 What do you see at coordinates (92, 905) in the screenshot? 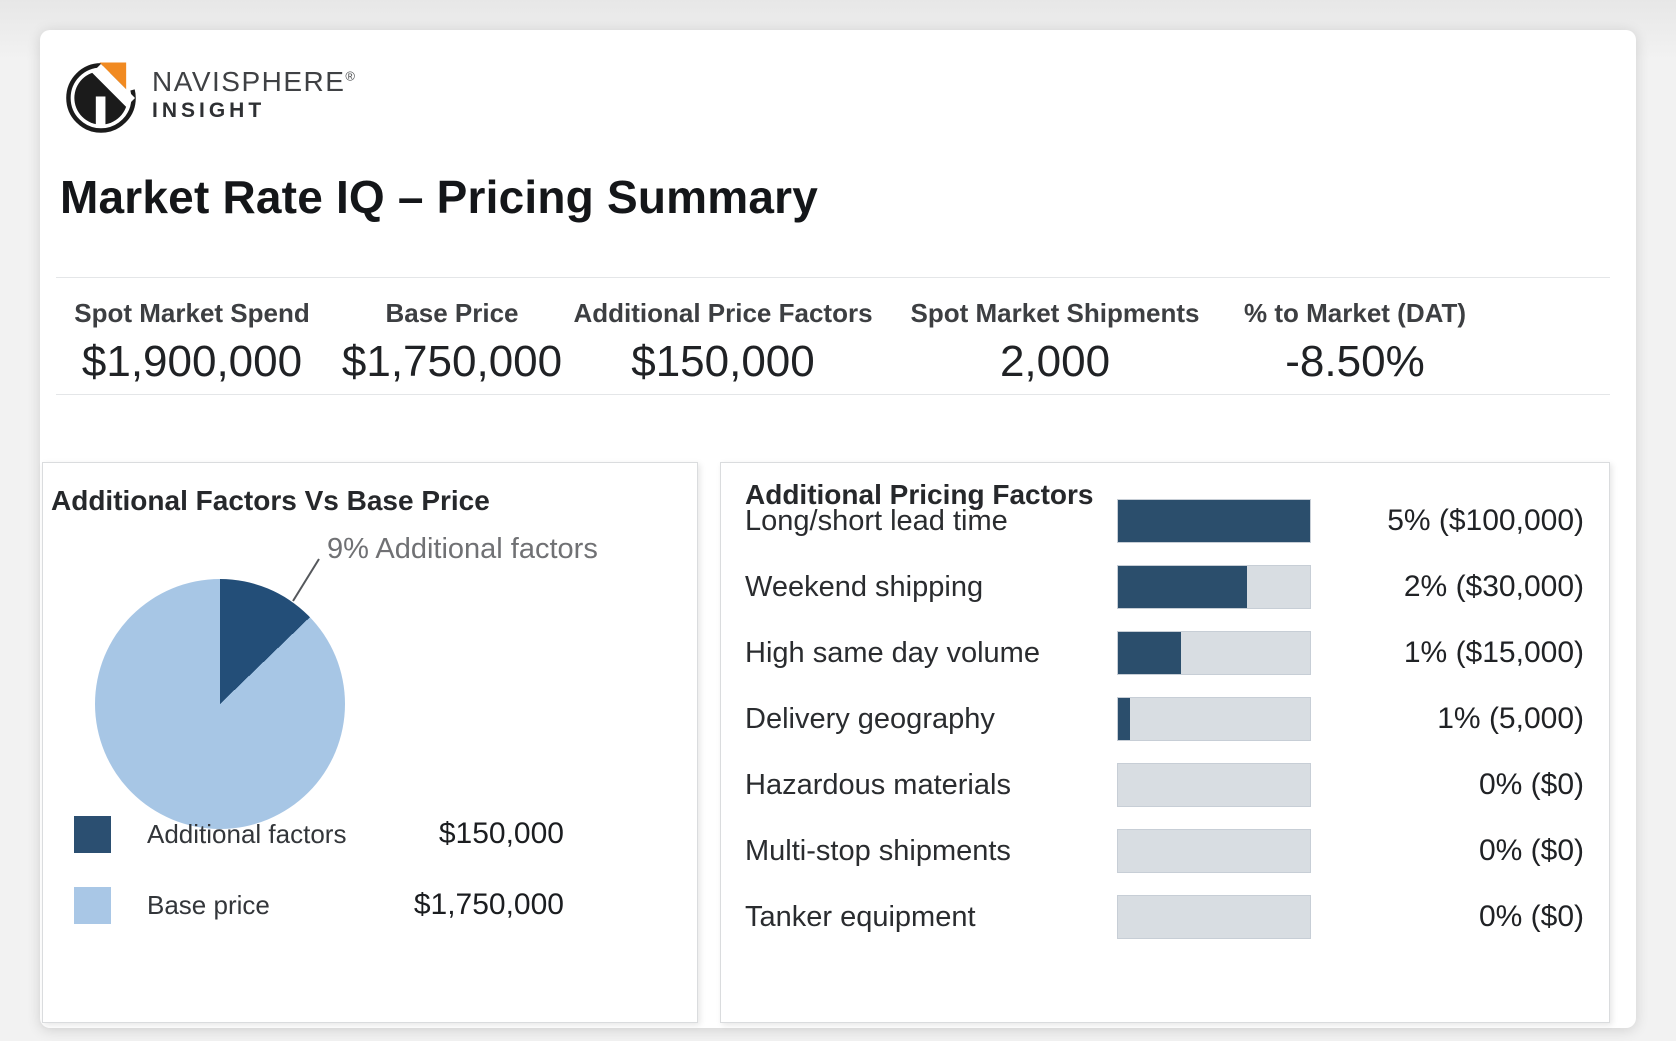
I see `legend-swatch-light` at bounding box center [92, 905].